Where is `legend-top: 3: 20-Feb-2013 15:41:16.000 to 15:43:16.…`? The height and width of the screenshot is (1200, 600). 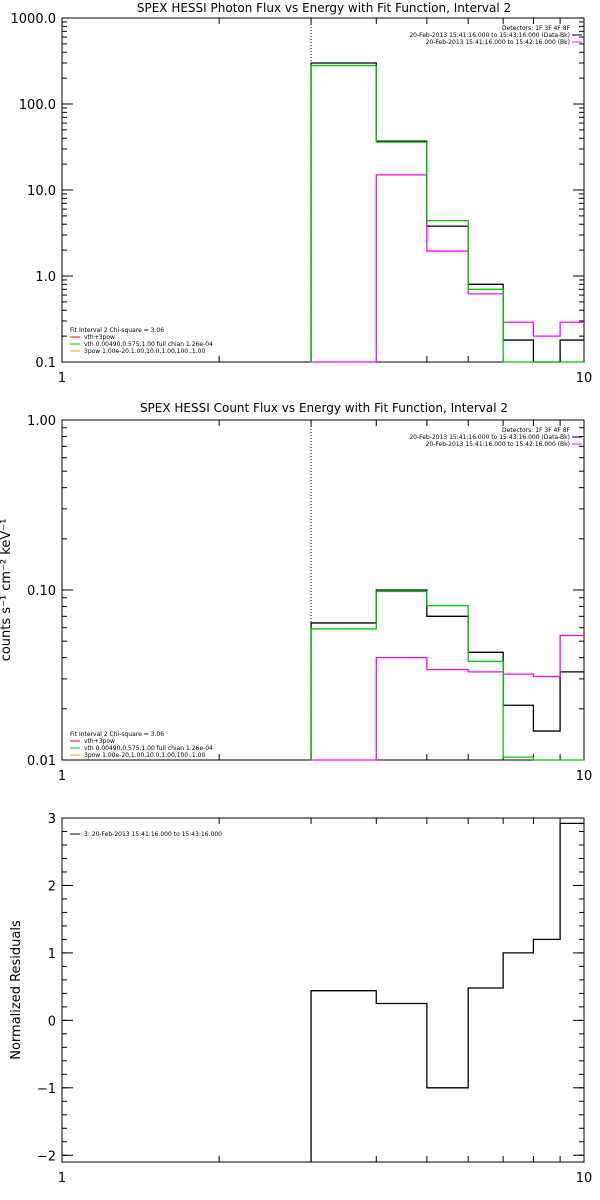
legend-top: 3: 20-Feb-2013 15:41:16.000 to 15:43:16.… is located at coordinates (146, 834).